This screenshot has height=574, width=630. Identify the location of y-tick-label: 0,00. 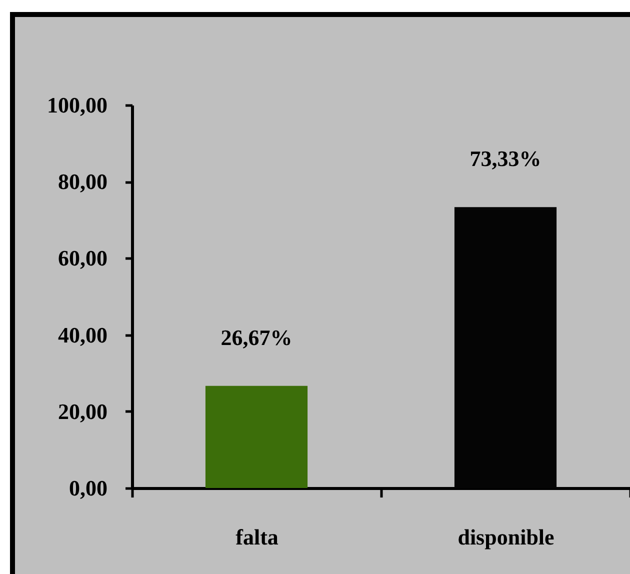
(88, 488).